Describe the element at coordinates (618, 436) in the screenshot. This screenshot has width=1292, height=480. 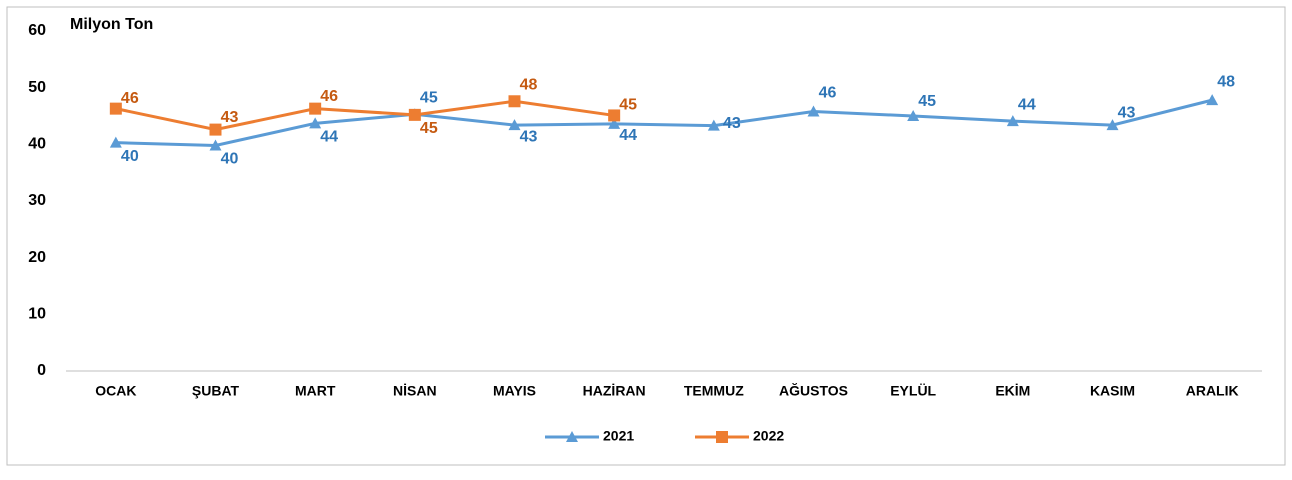
I see `legend-label: 2021` at that location.